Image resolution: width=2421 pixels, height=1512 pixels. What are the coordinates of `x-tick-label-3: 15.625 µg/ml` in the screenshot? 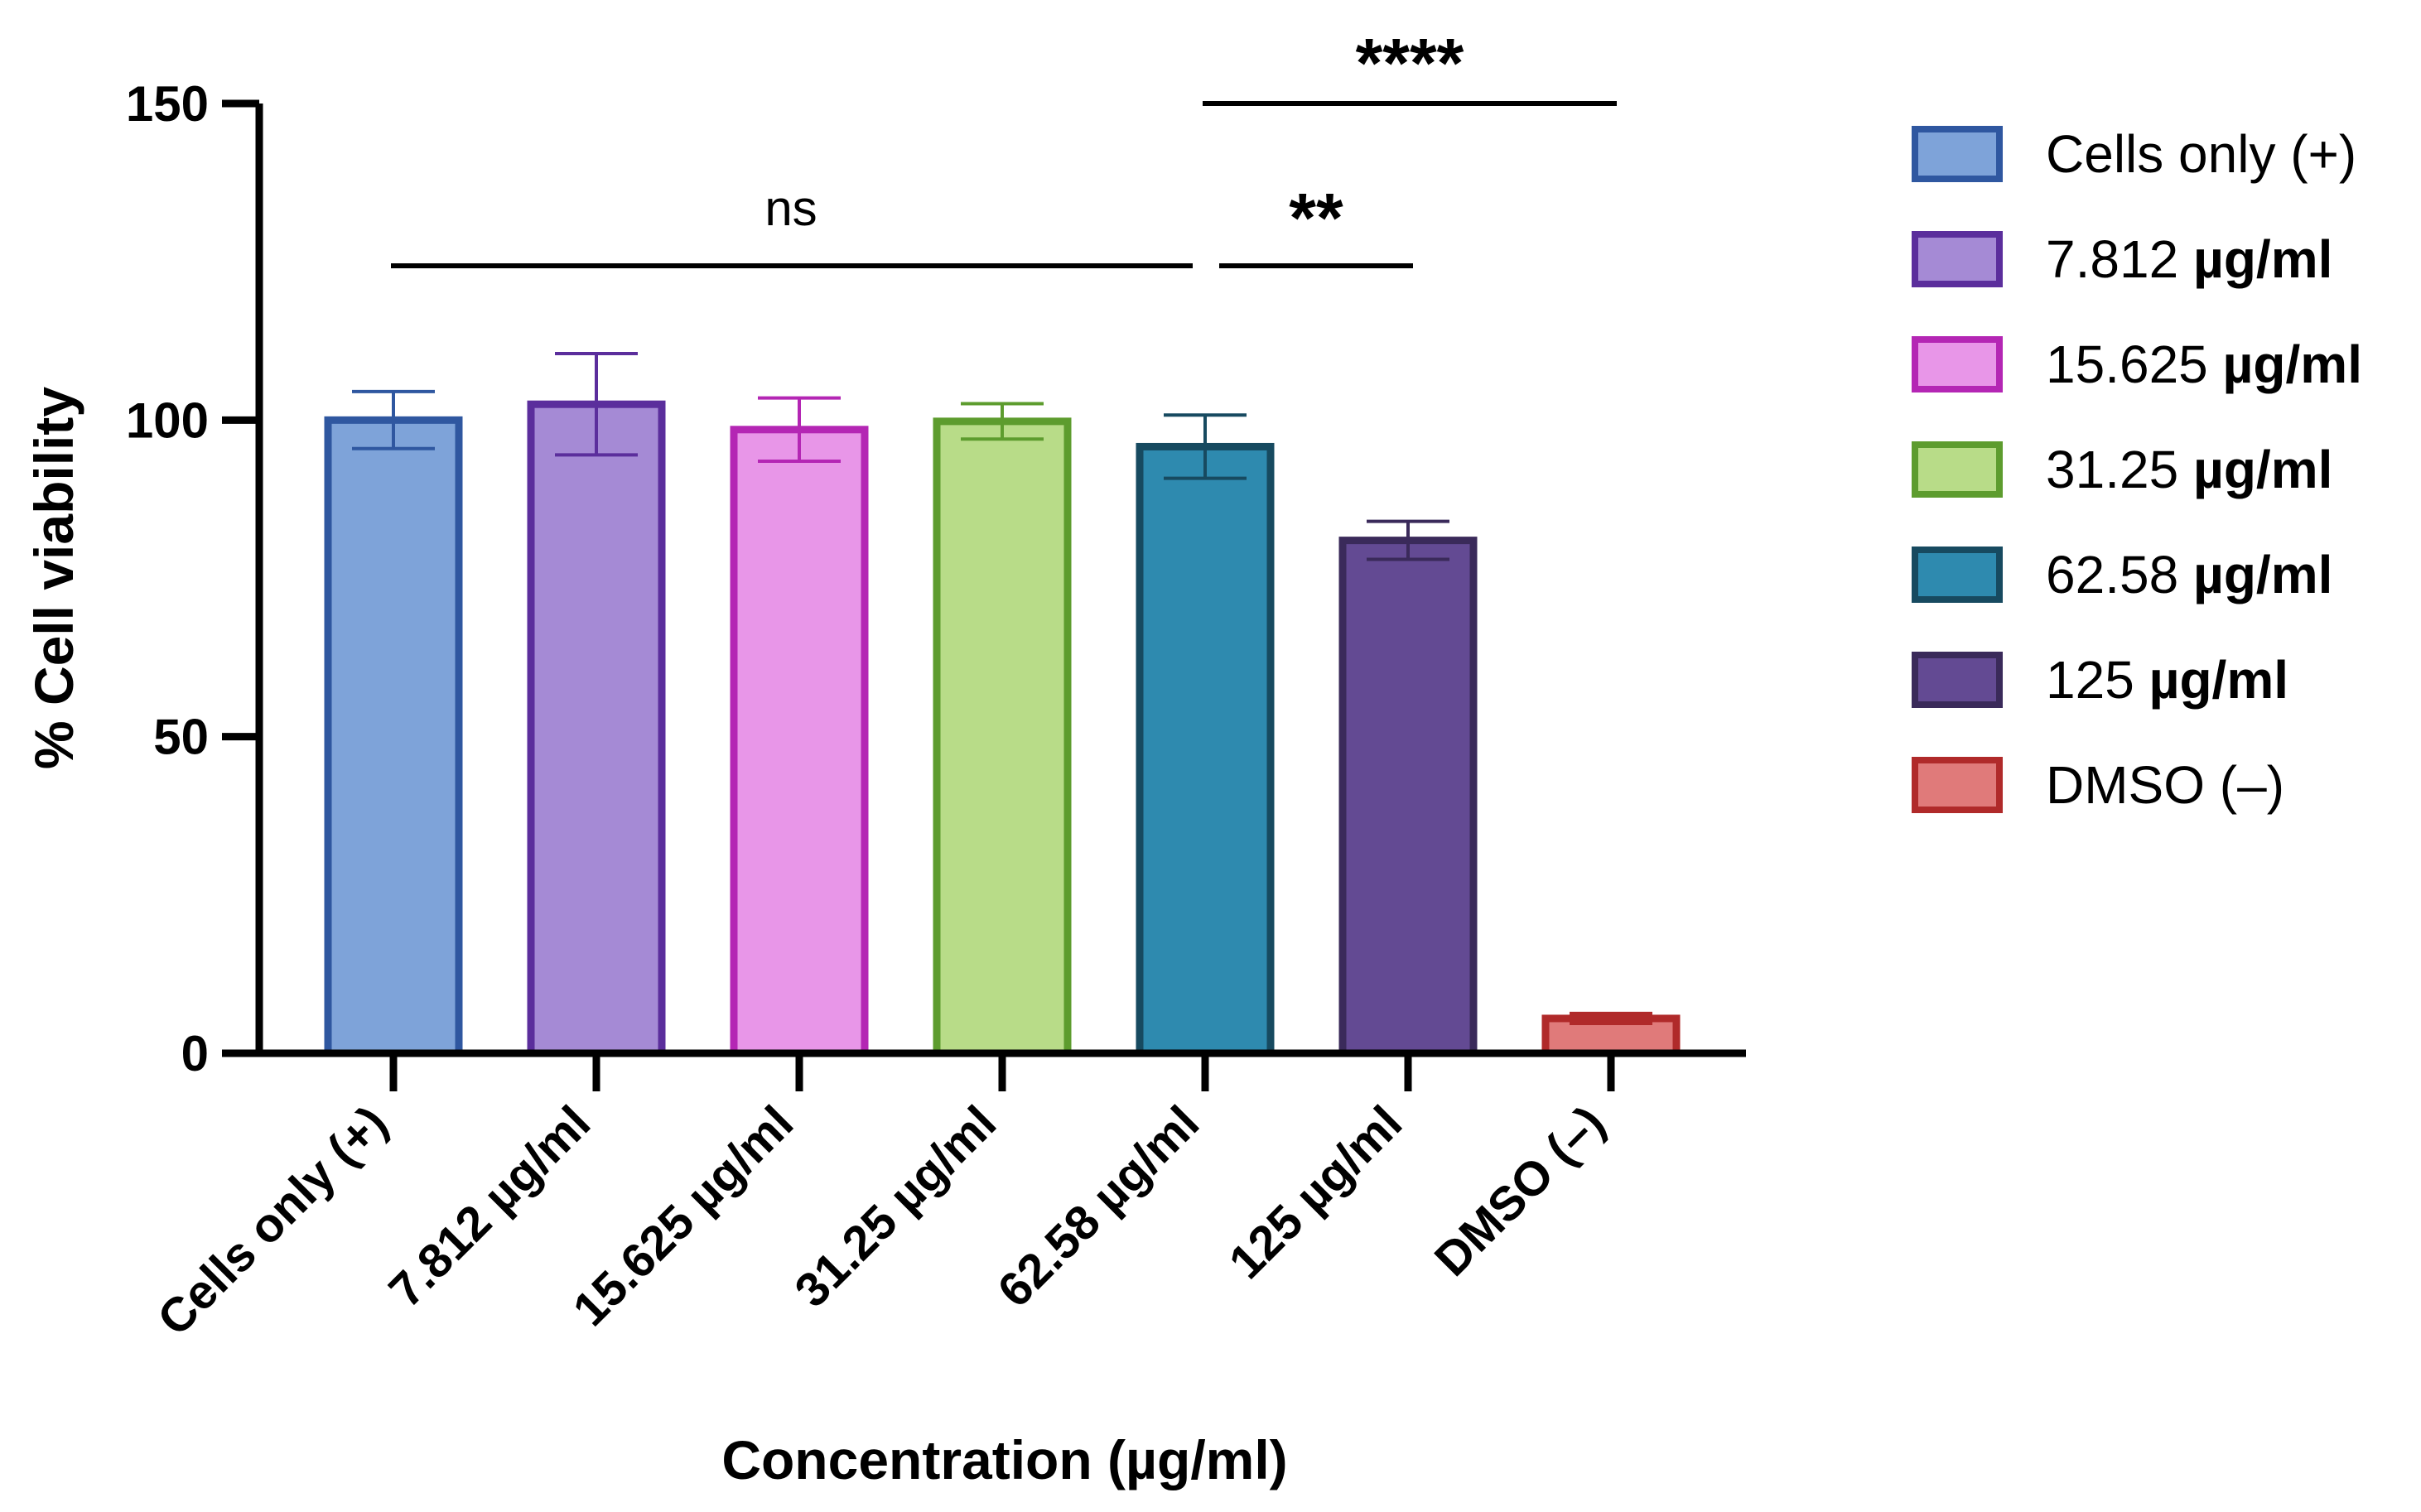 It's located at (682, 1215).